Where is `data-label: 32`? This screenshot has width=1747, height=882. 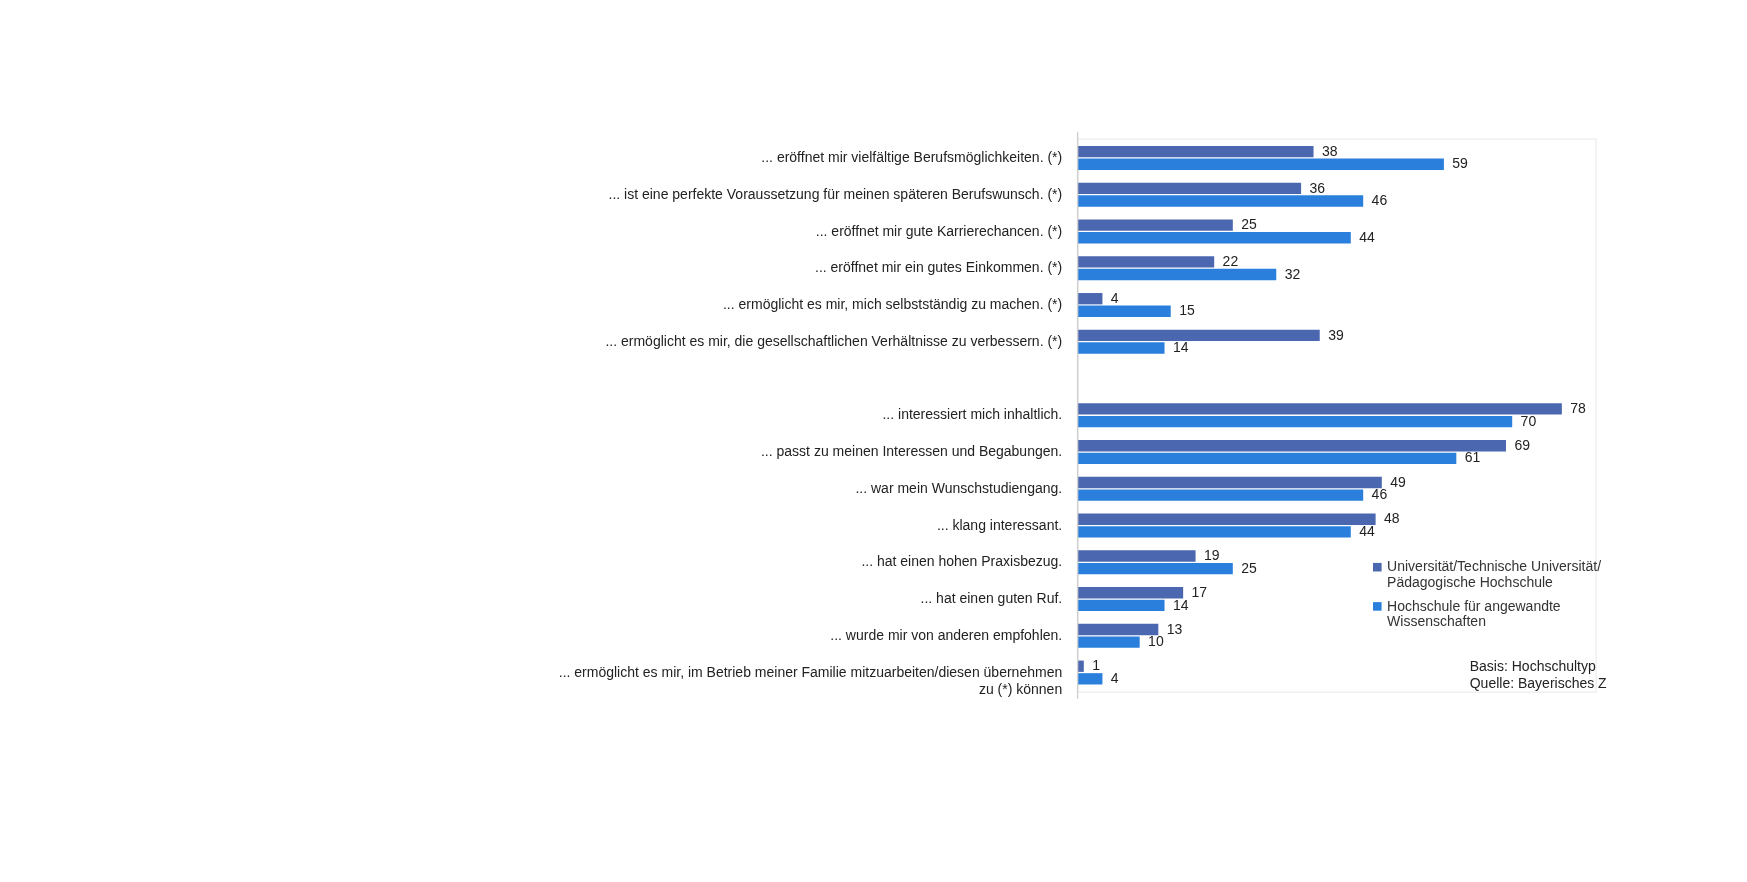
data-label: 32 is located at coordinates (1292, 273).